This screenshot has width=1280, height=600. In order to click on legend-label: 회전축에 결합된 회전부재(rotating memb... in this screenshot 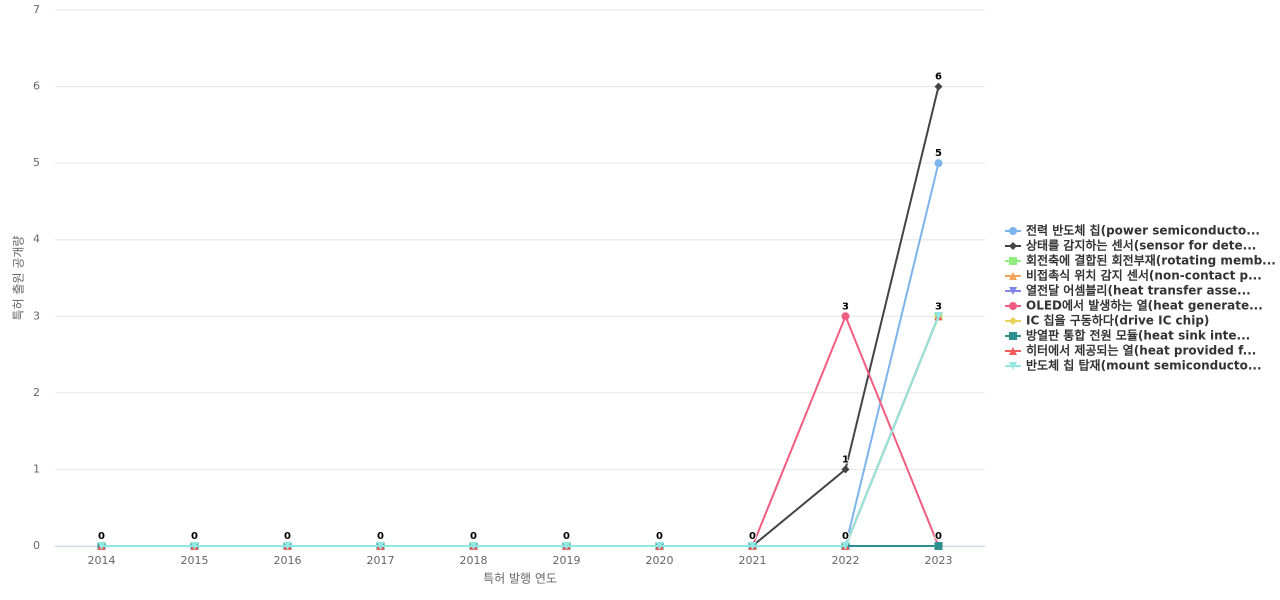, I will do `click(1151, 260)`.